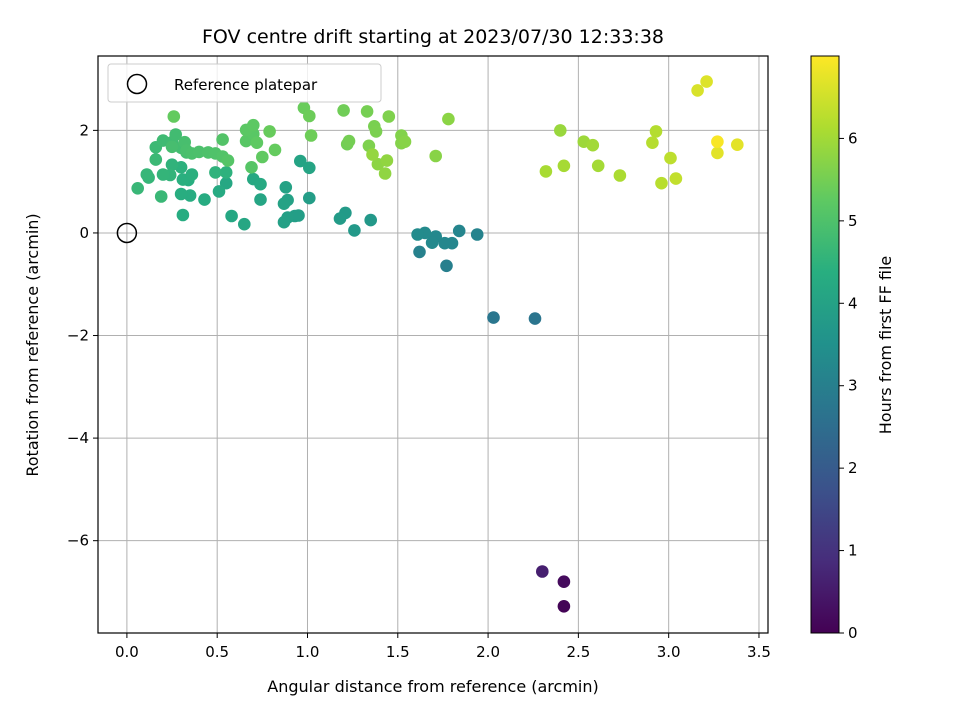  What do you see at coordinates (853, 221) in the screenshot?
I see `colorbar-tick-label: 5` at bounding box center [853, 221].